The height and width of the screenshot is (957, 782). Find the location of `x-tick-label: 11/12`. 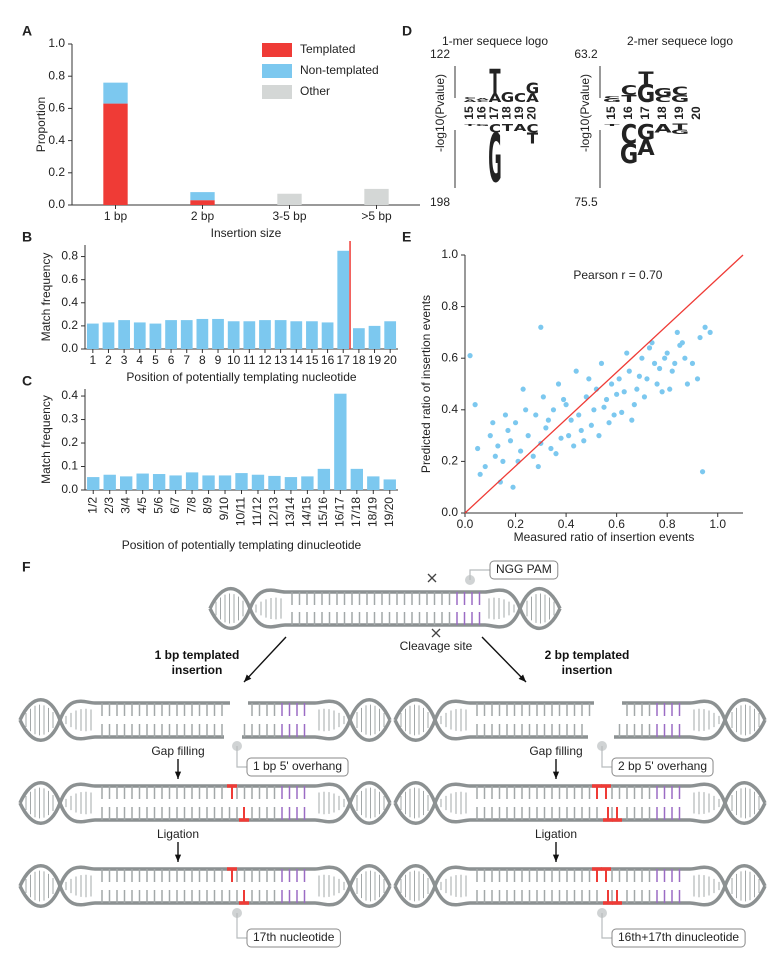

x-tick-label: 11/12 is located at coordinates (257, 511).